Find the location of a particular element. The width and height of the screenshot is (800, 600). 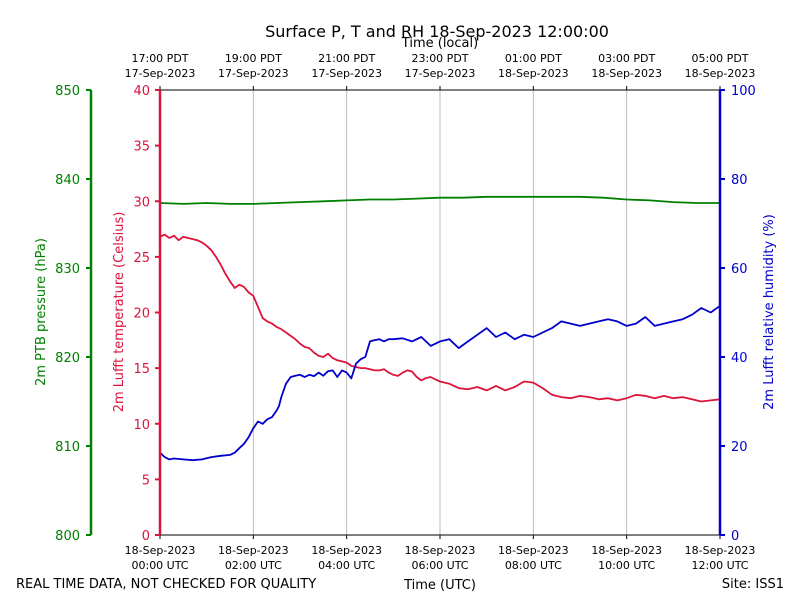

humidity-tick-label: 60 is located at coordinates (739, 269).